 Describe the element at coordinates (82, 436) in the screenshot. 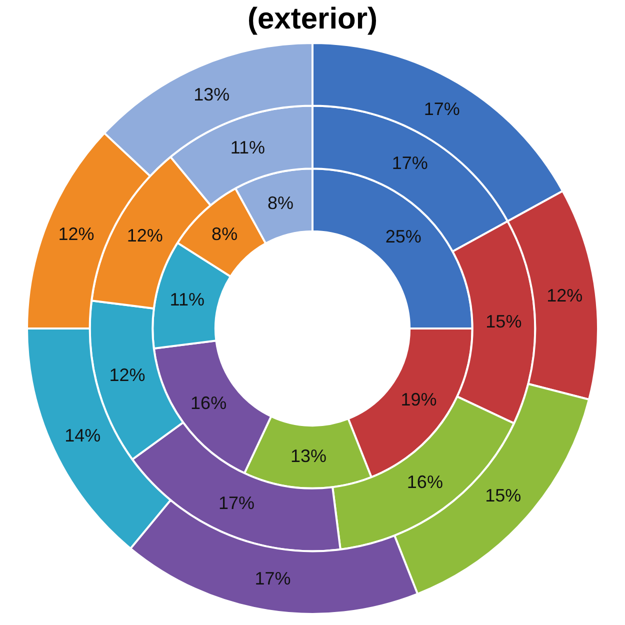

I see `data-label: 14%` at that location.